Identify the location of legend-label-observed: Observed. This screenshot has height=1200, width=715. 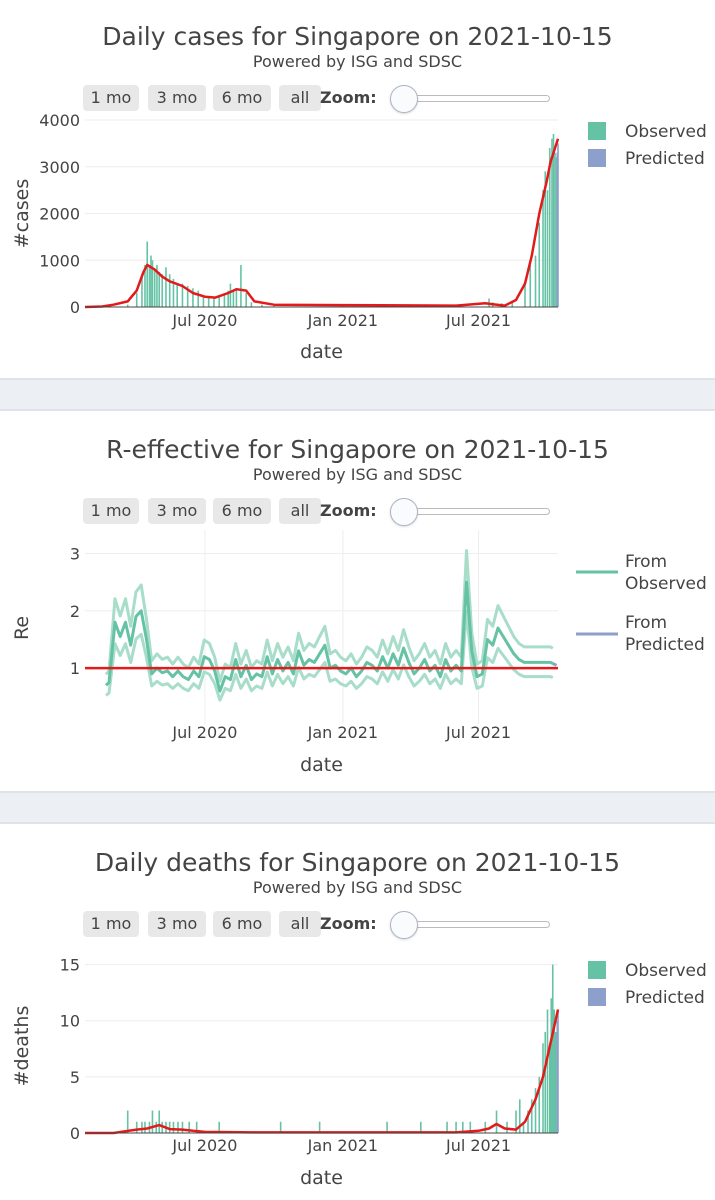
(666, 132).